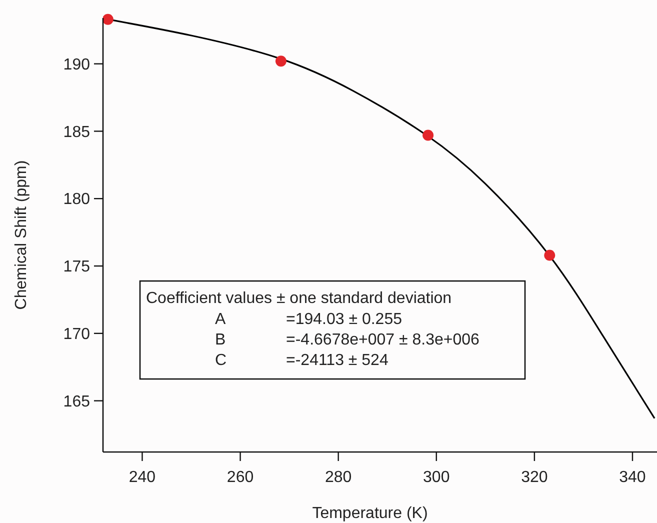  What do you see at coordinates (221, 360) in the screenshot?
I see `annotation: C` at bounding box center [221, 360].